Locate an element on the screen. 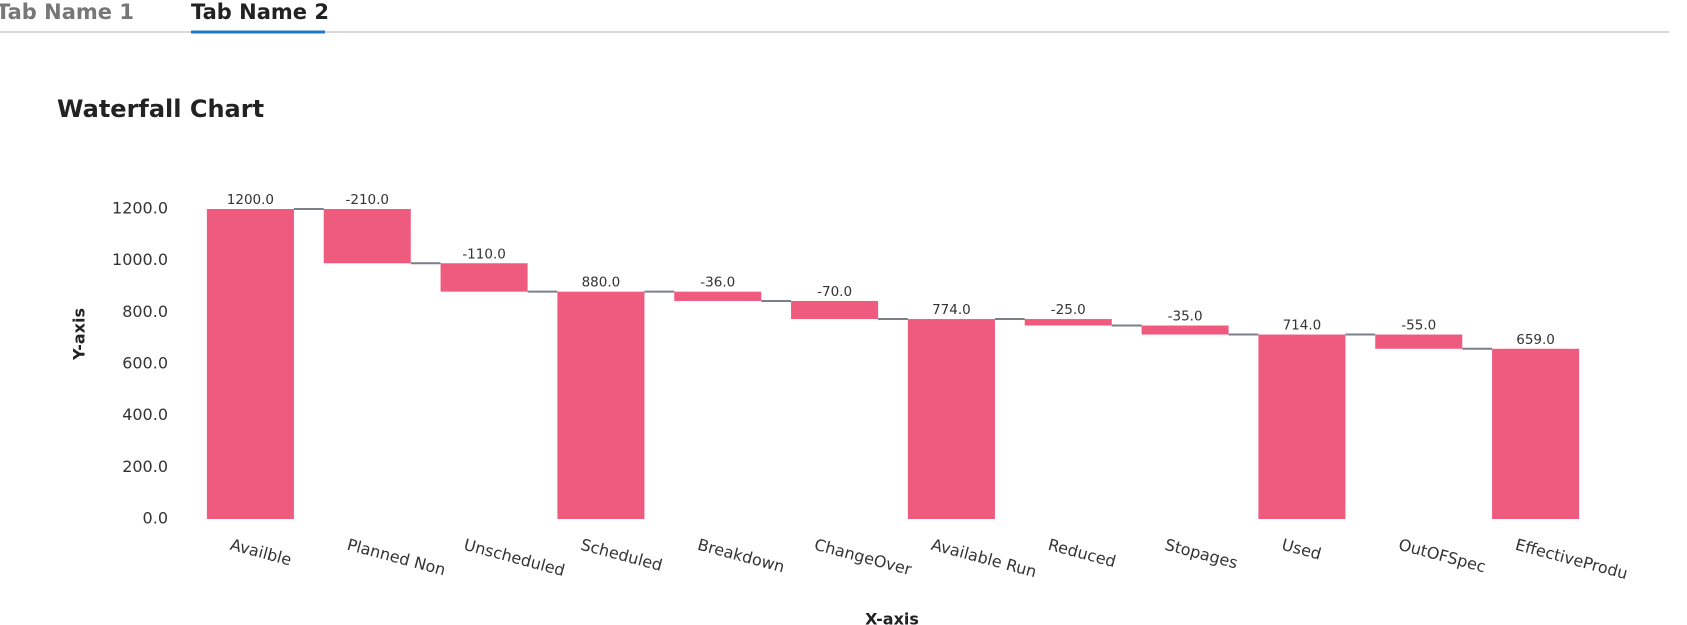  value-label: 880.0 is located at coordinates (601, 283).